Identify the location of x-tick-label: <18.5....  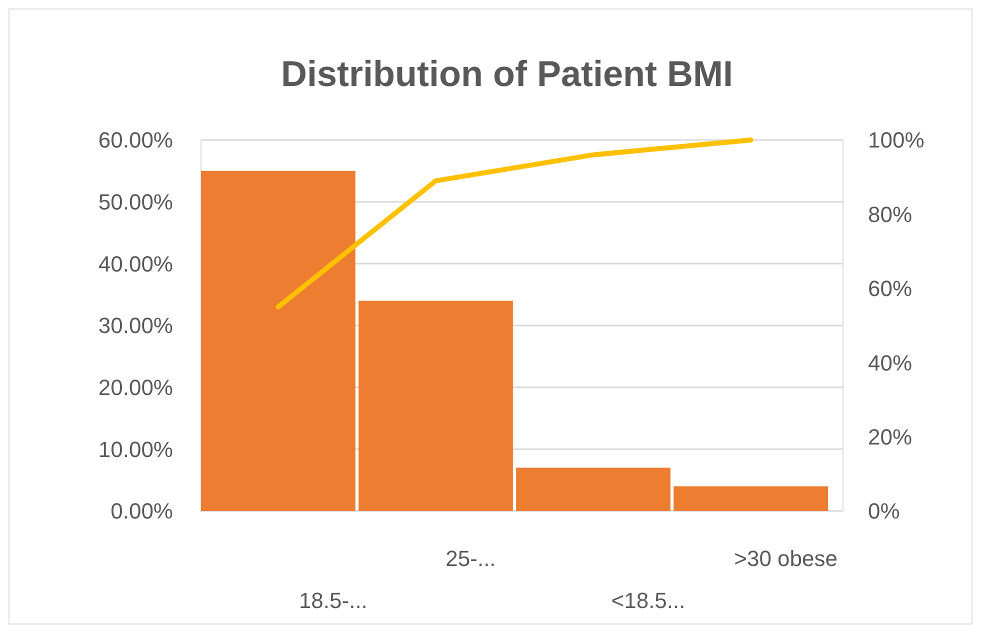
(648, 600).